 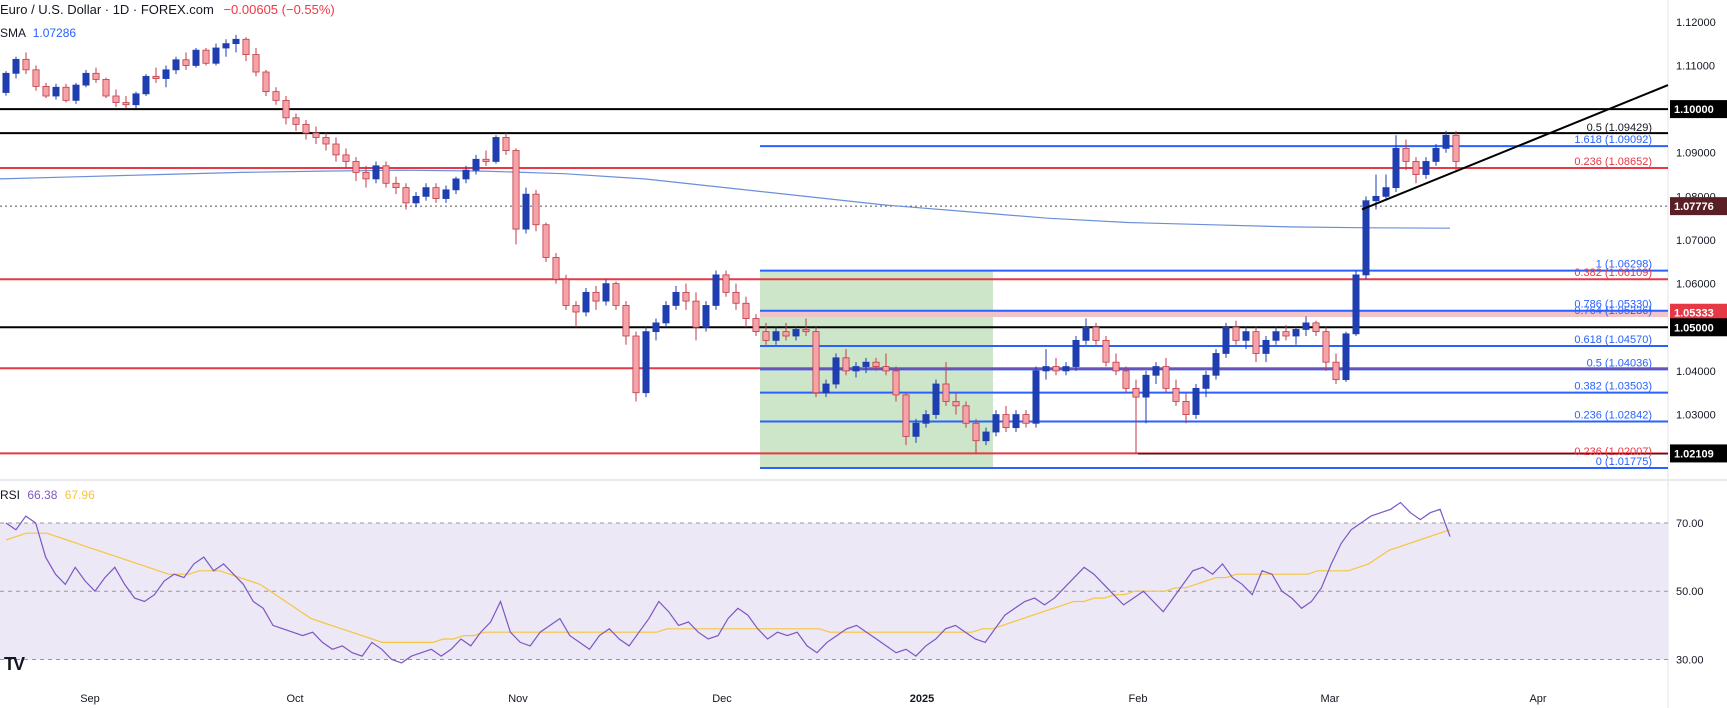 What do you see at coordinates (1696, 154) in the screenshot?
I see `y-tick-3: 1.09000` at bounding box center [1696, 154].